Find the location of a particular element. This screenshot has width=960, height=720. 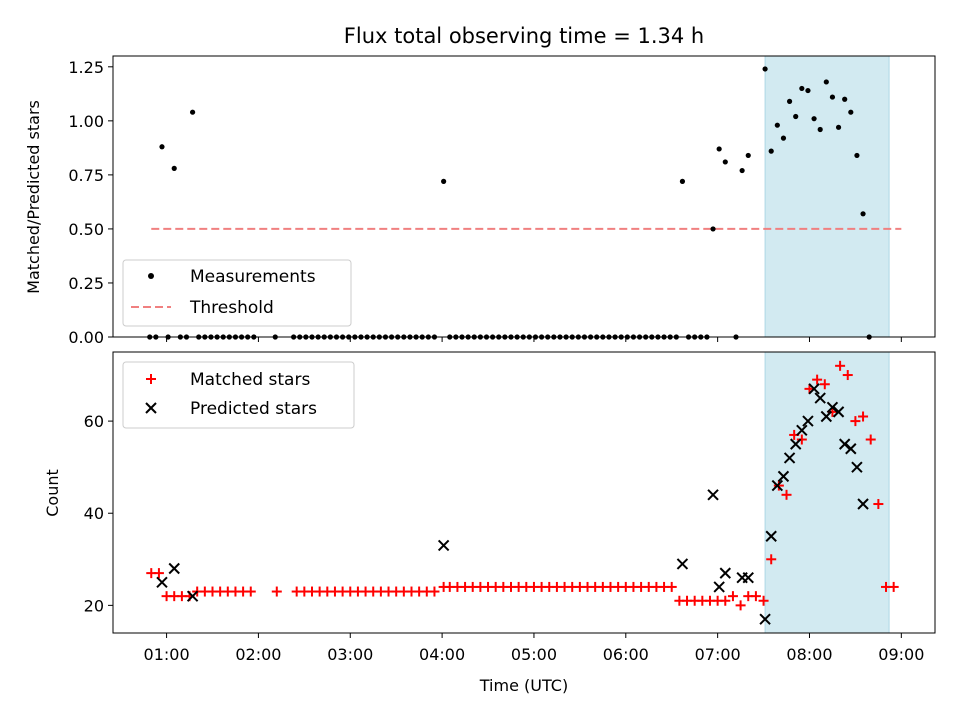

count-shaded-span is located at coordinates (827, 492).